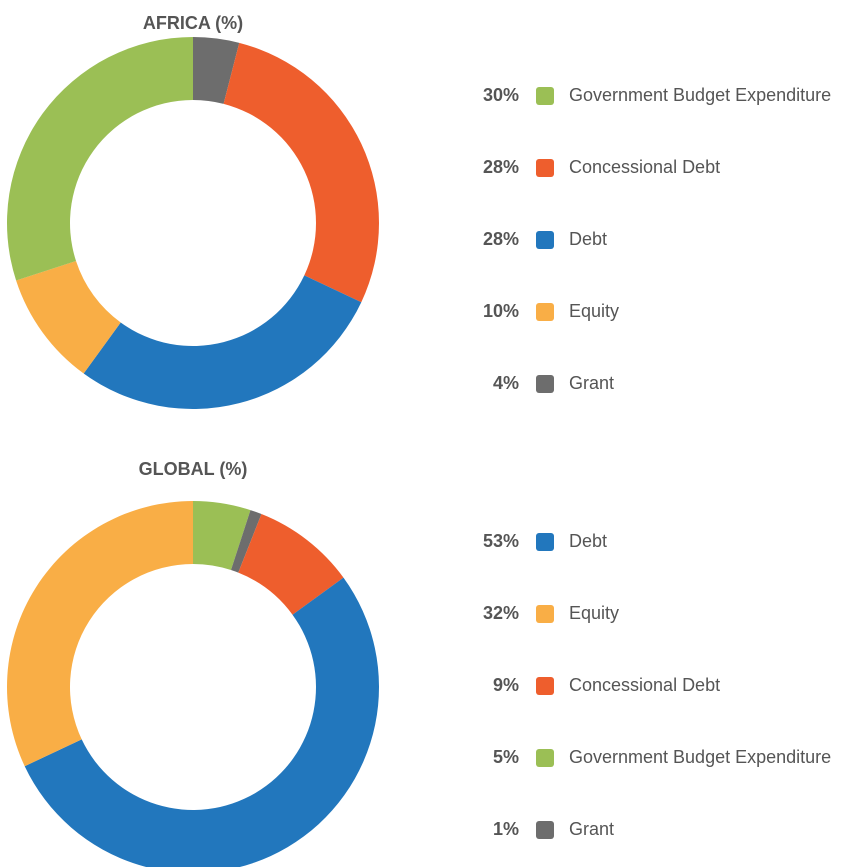 The image size is (861, 867). I want to click on legend-value: 5%, so click(506, 757).